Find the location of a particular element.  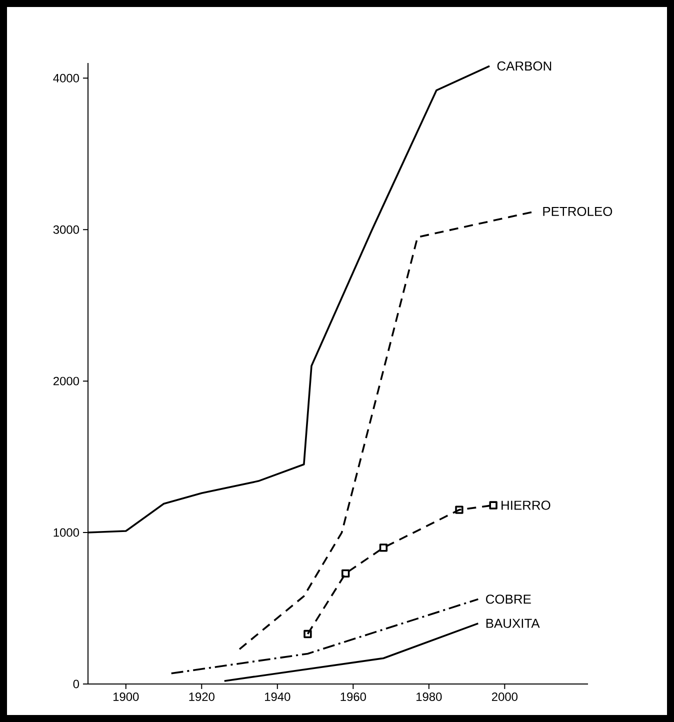

series-label: COBRE is located at coordinates (508, 599).